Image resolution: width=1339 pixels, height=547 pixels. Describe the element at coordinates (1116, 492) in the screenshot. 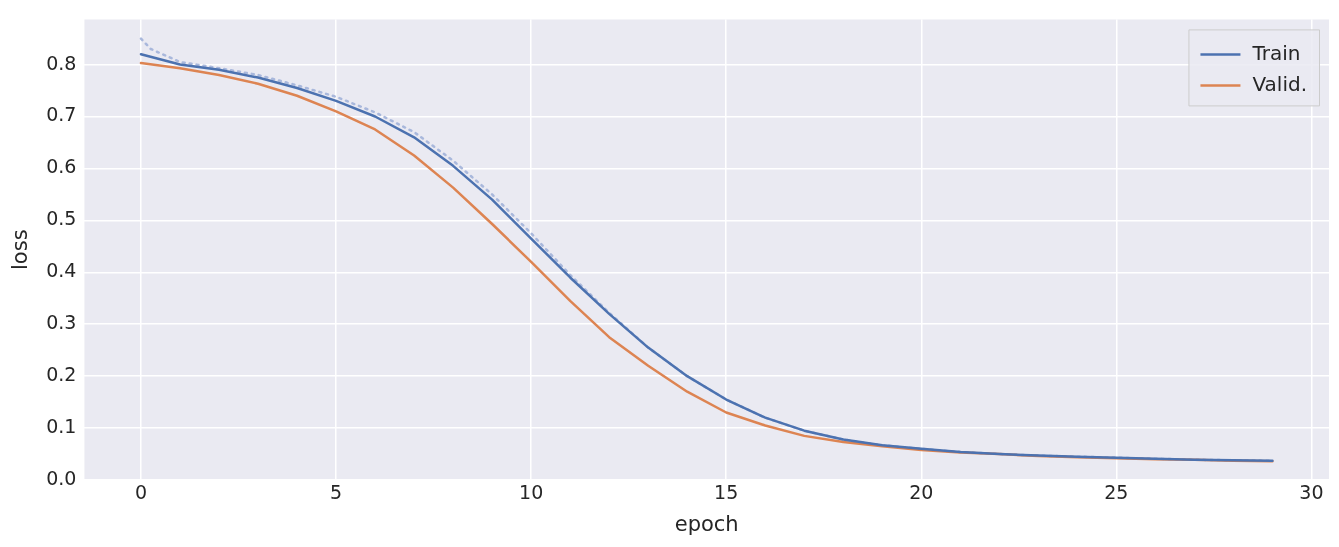

I see `x-tick-label: 25` at that location.